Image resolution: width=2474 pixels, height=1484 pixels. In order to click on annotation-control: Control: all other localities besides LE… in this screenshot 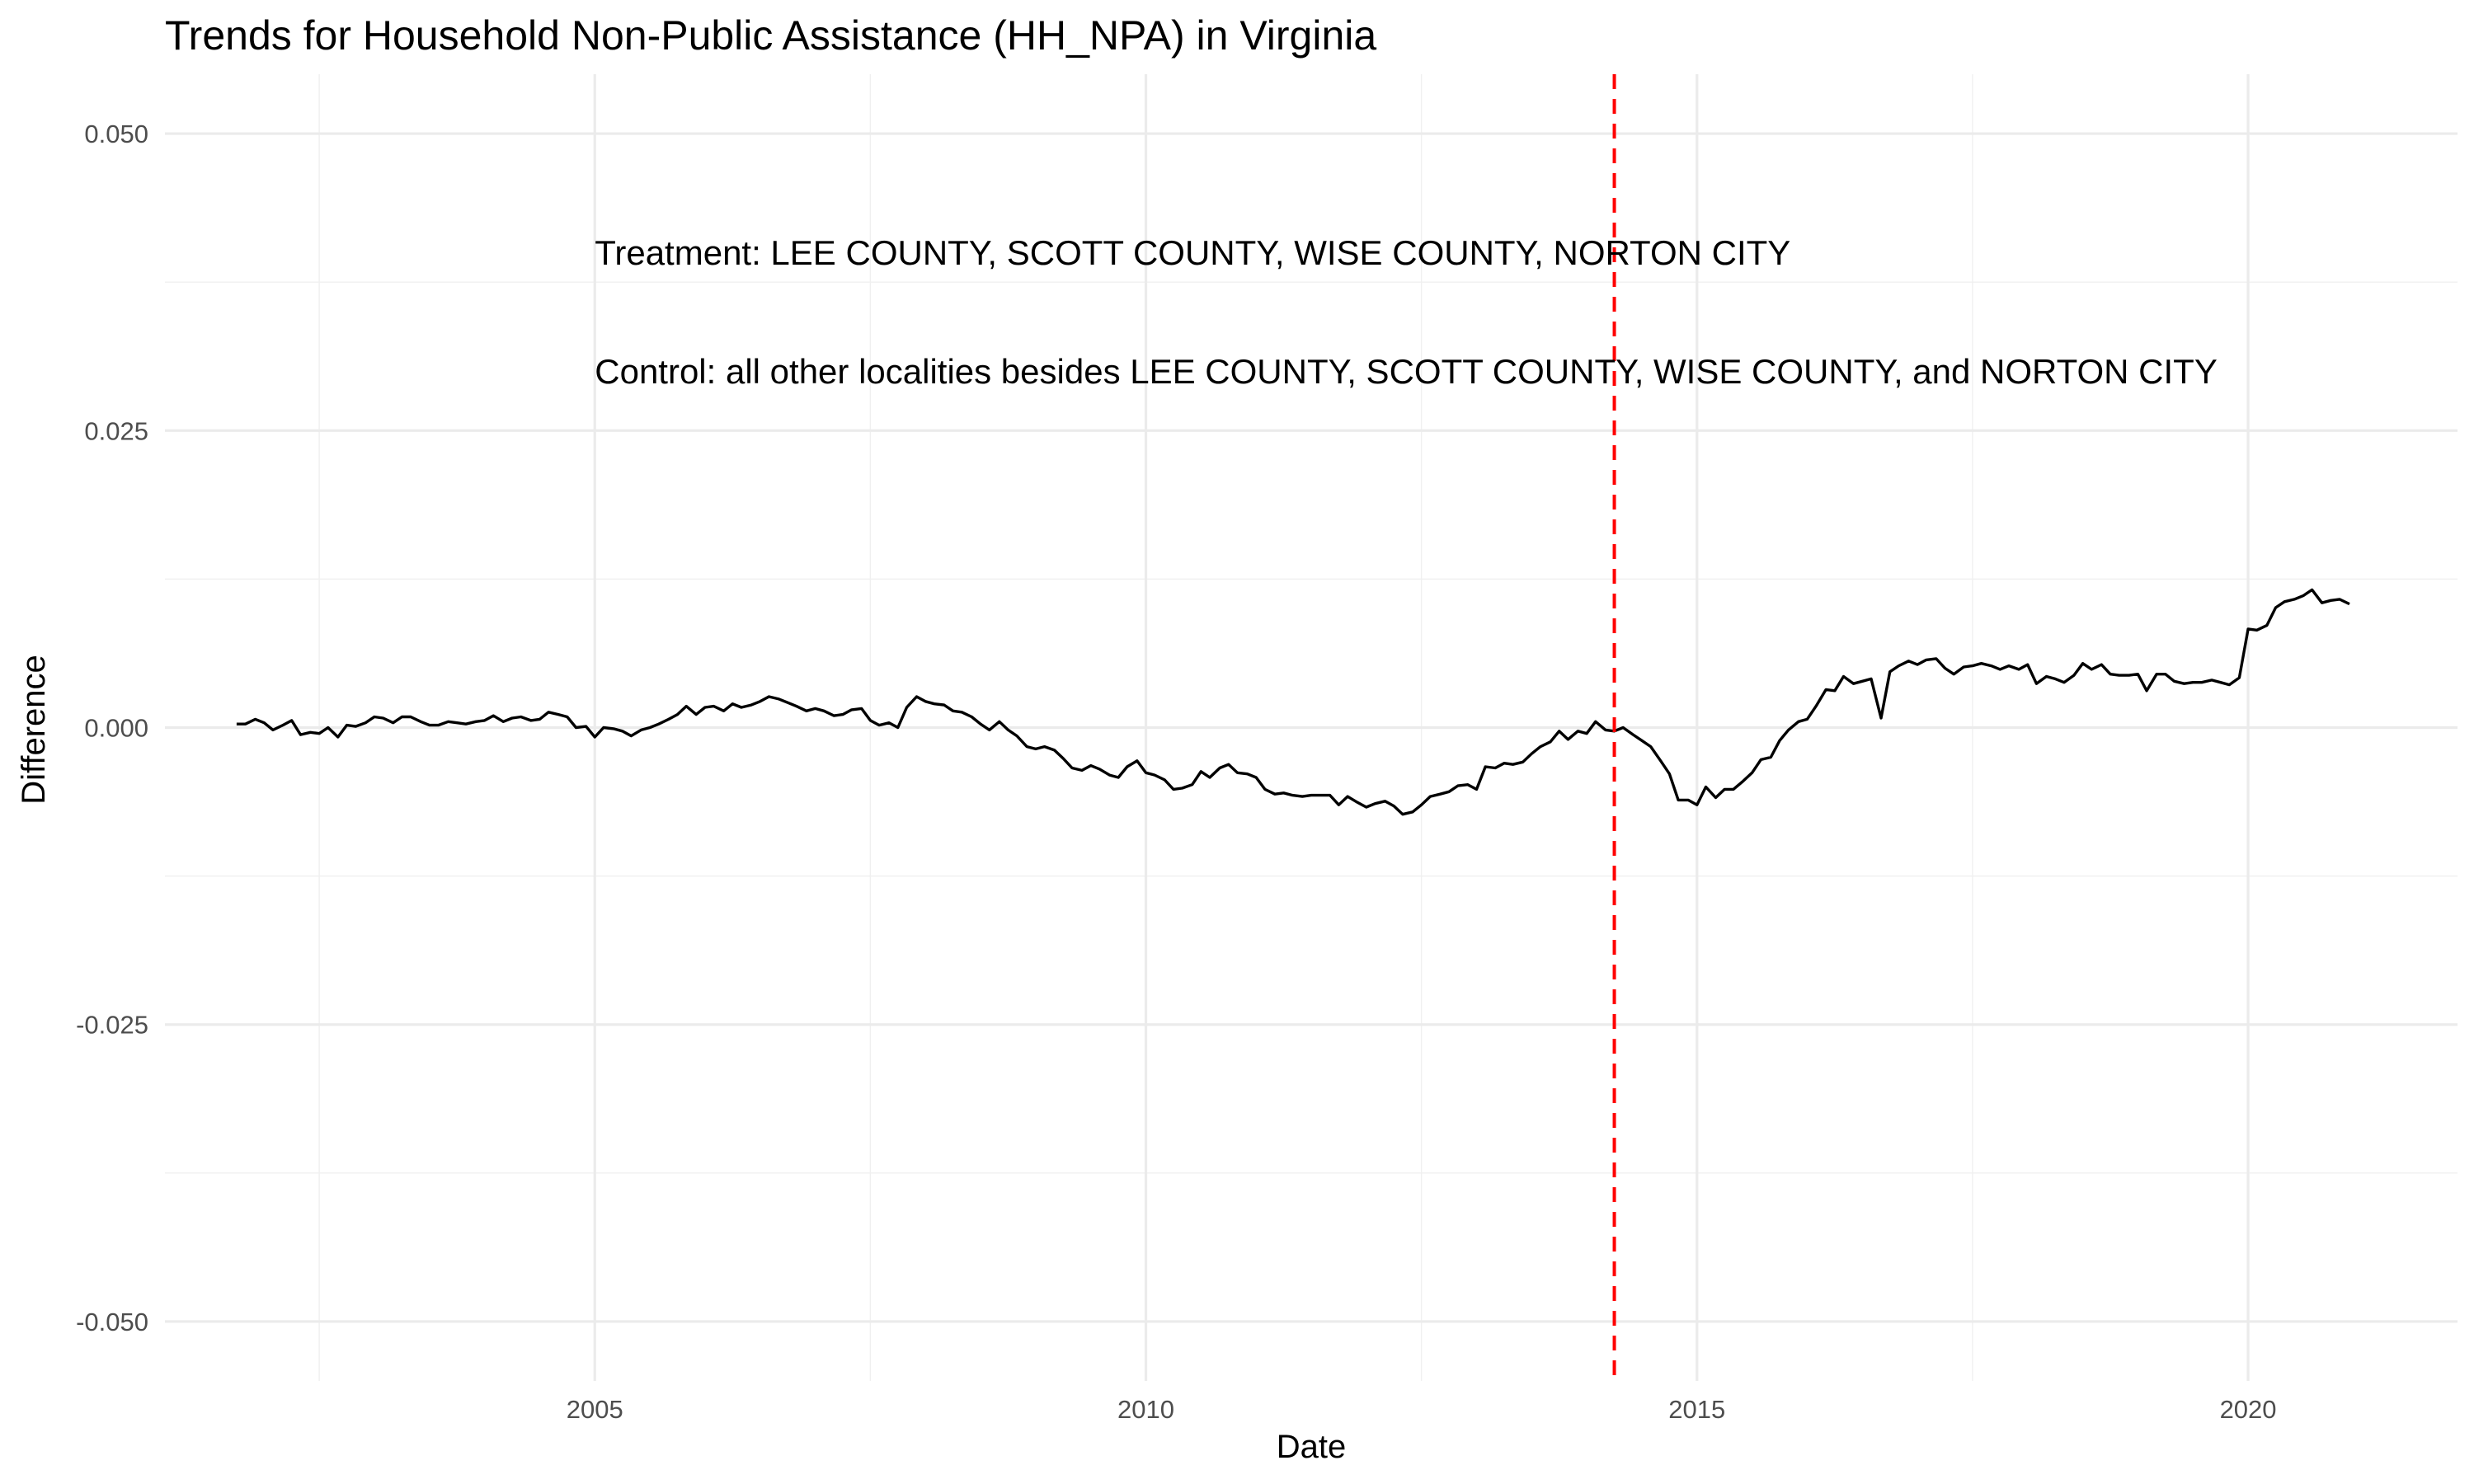, I will do `click(1406, 371)`.